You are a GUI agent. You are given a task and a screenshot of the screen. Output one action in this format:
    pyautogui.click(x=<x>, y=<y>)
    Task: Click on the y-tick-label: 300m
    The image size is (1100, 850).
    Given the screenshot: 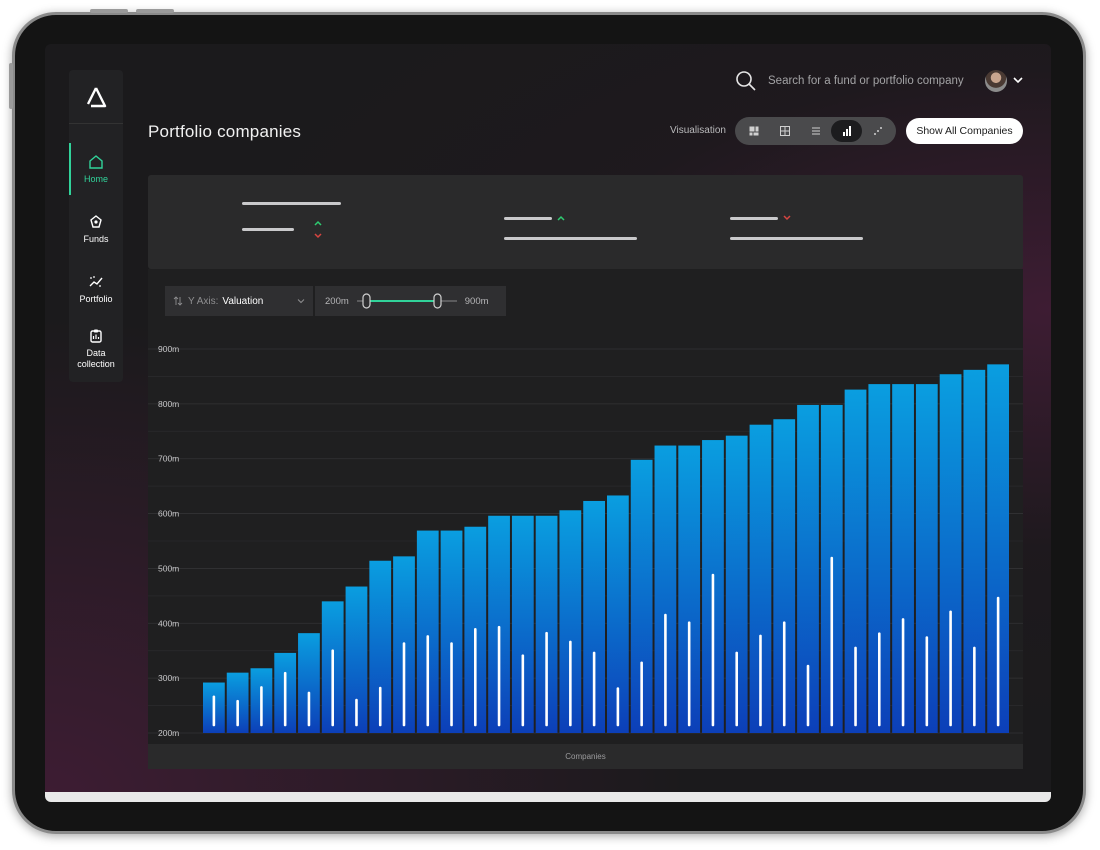 What is the action you would take?
    pyautogui.click(x=168, y=678)
    